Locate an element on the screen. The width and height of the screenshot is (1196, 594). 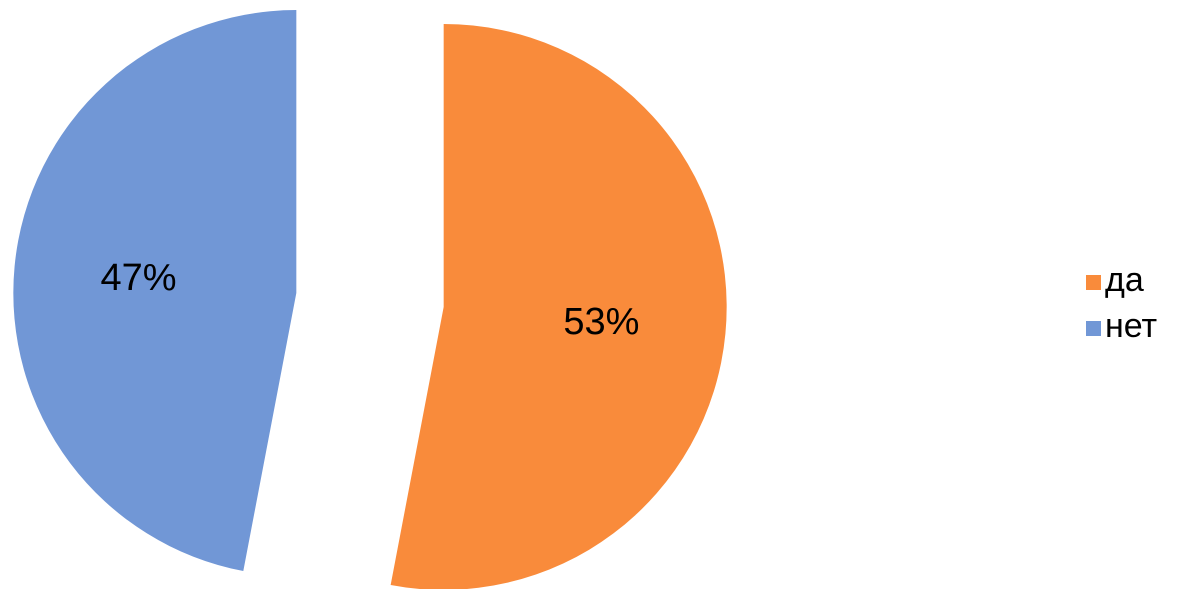
legend-item-0: да is located at coordinates (1121, 280).